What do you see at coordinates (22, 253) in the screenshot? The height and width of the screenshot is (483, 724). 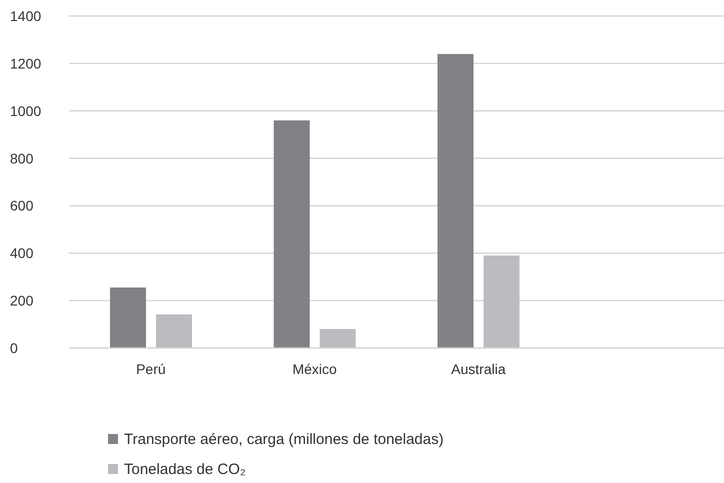 I see `y-tick-label: 400` at bounding box center [22, 253].